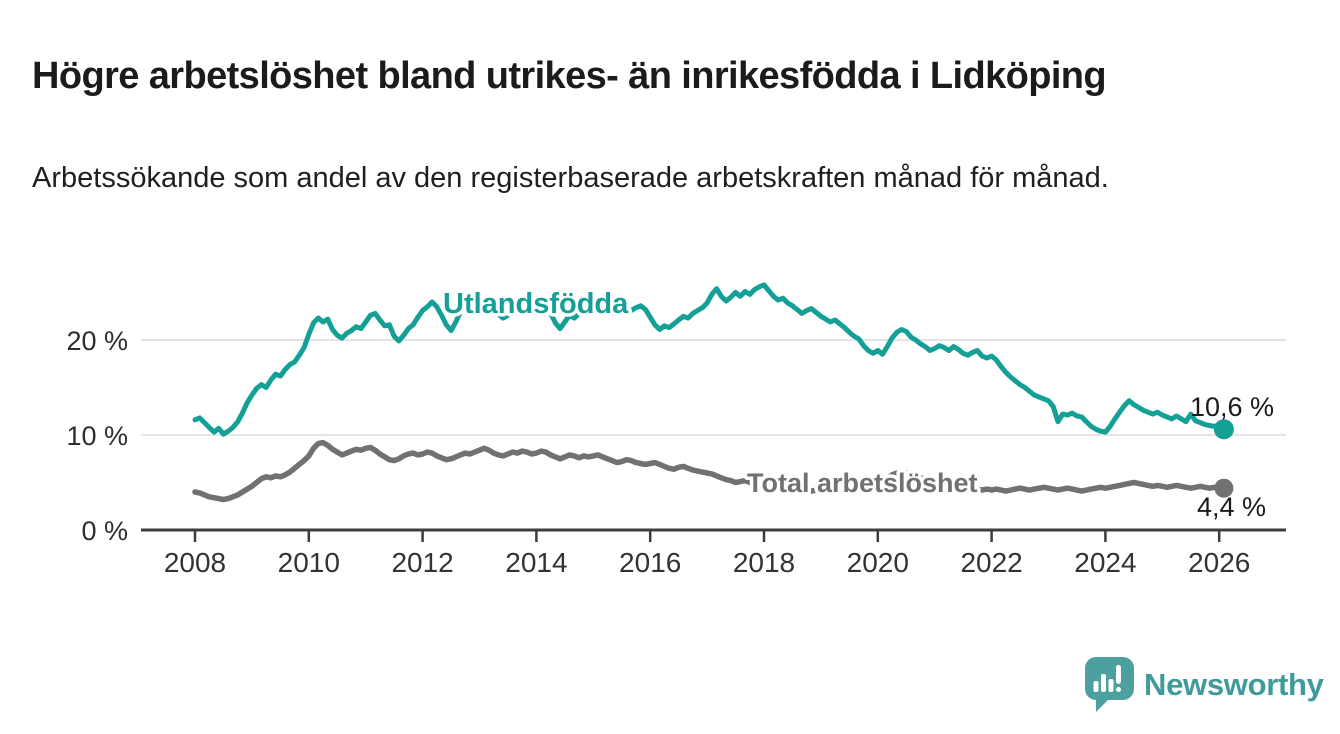 The width and height of the screenshot is (1340, 734). Describe the element at coordinates (104, 531) in the screenshot. I see `y-tick-label: 0 %` at that location.